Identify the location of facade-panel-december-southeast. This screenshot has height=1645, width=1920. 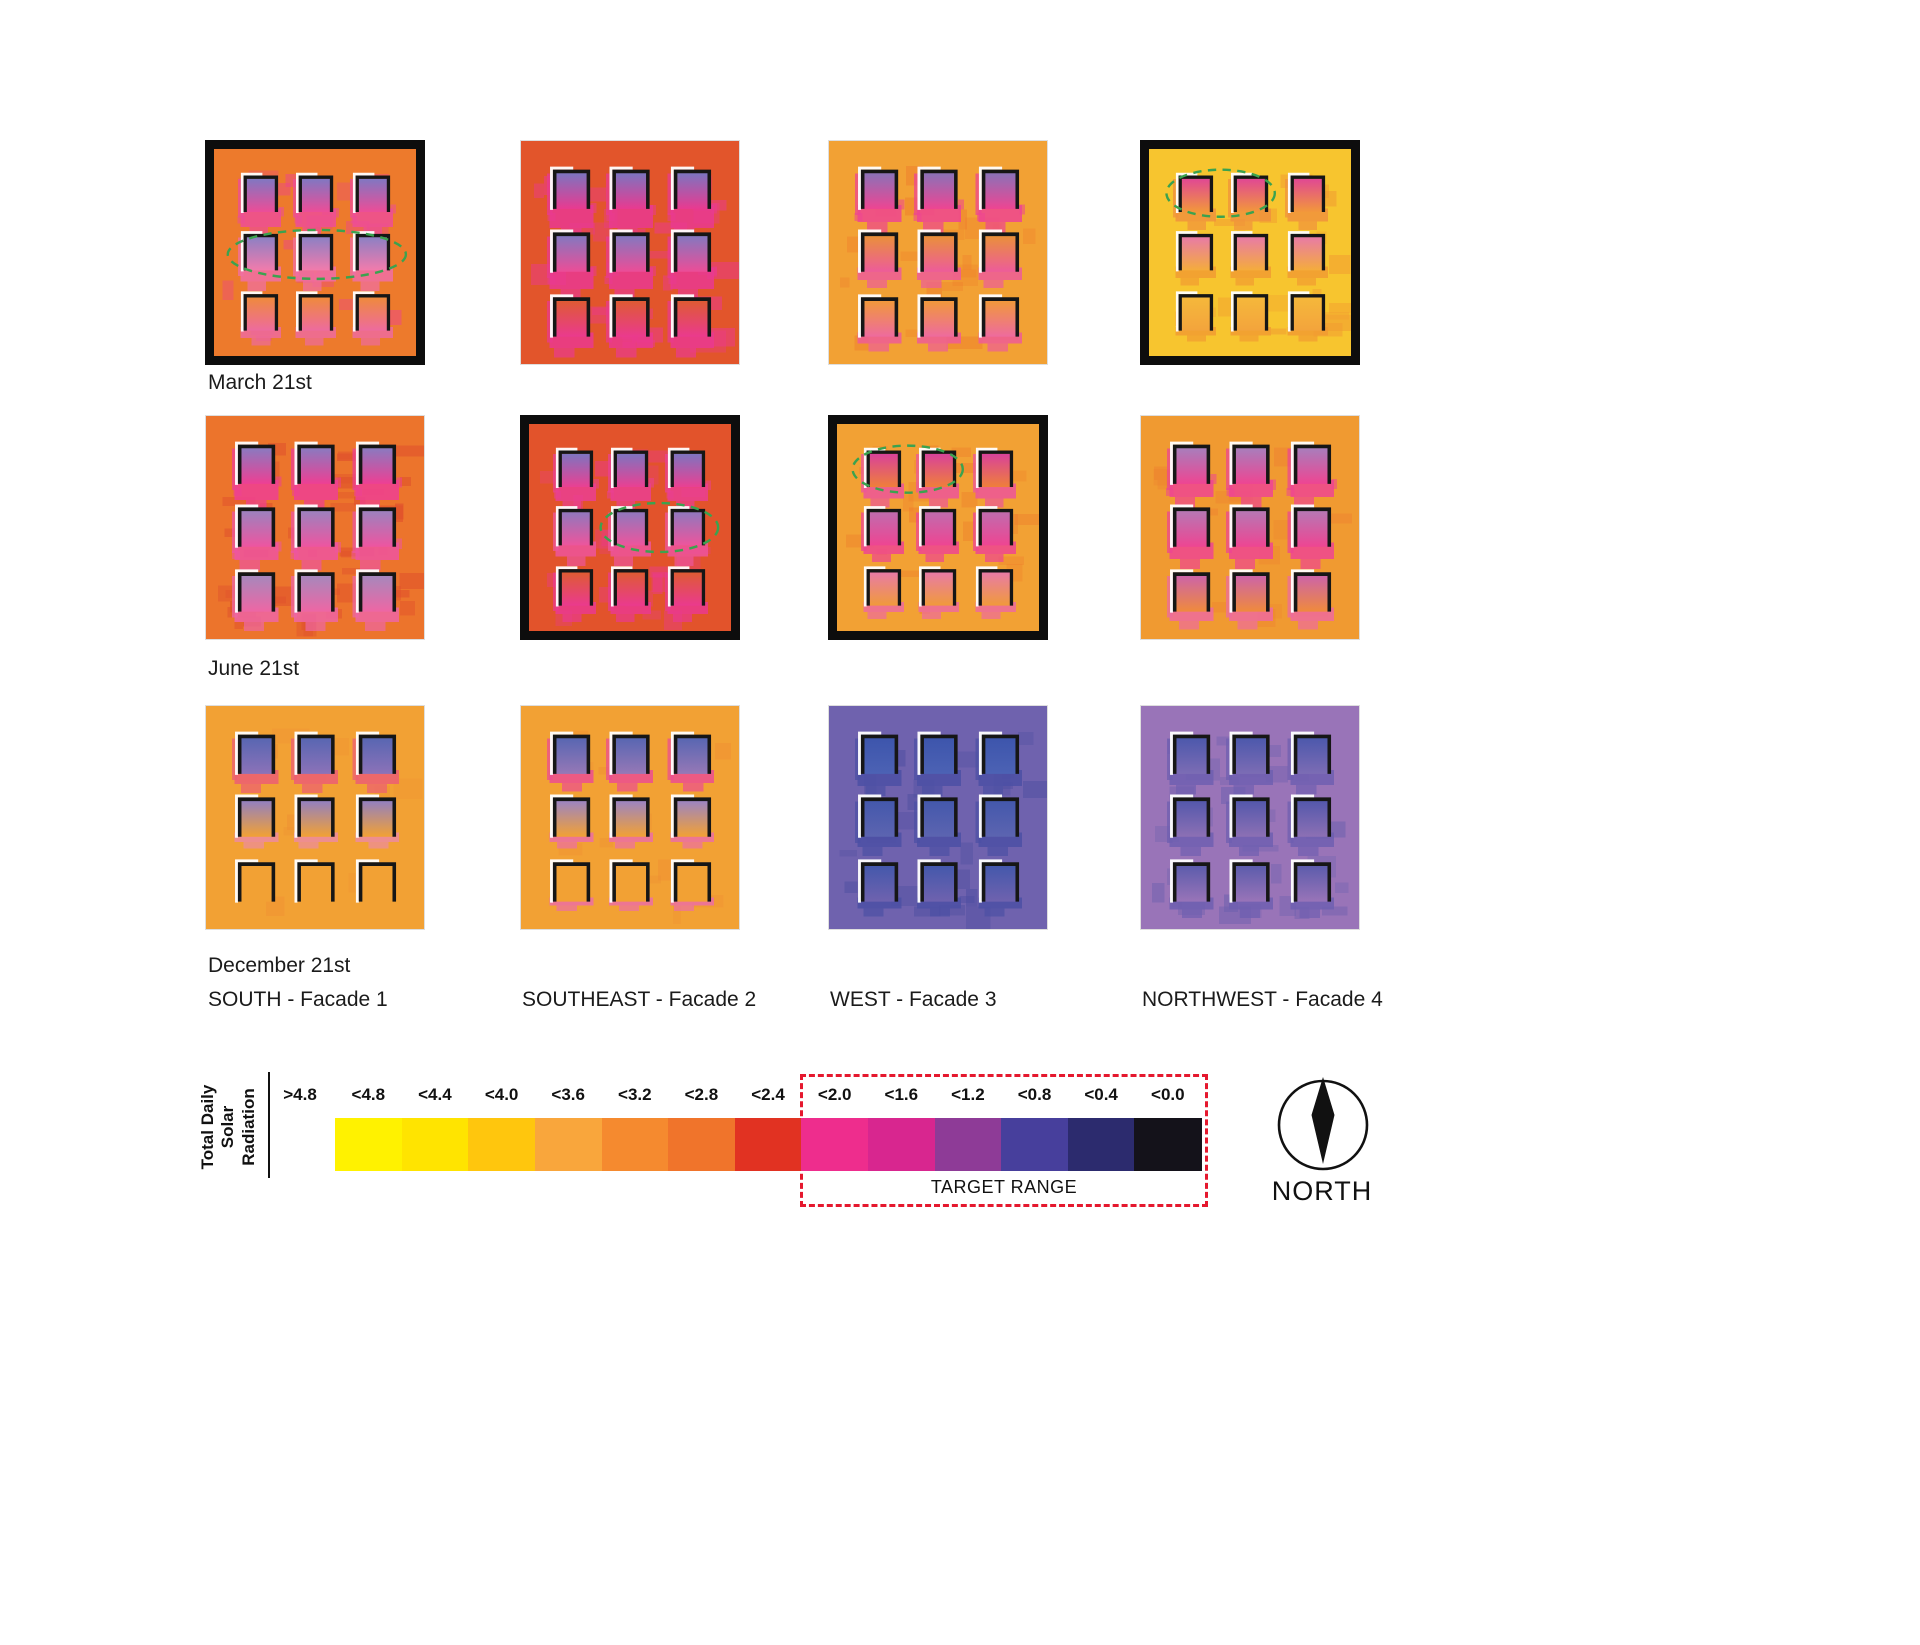
(630, 817).